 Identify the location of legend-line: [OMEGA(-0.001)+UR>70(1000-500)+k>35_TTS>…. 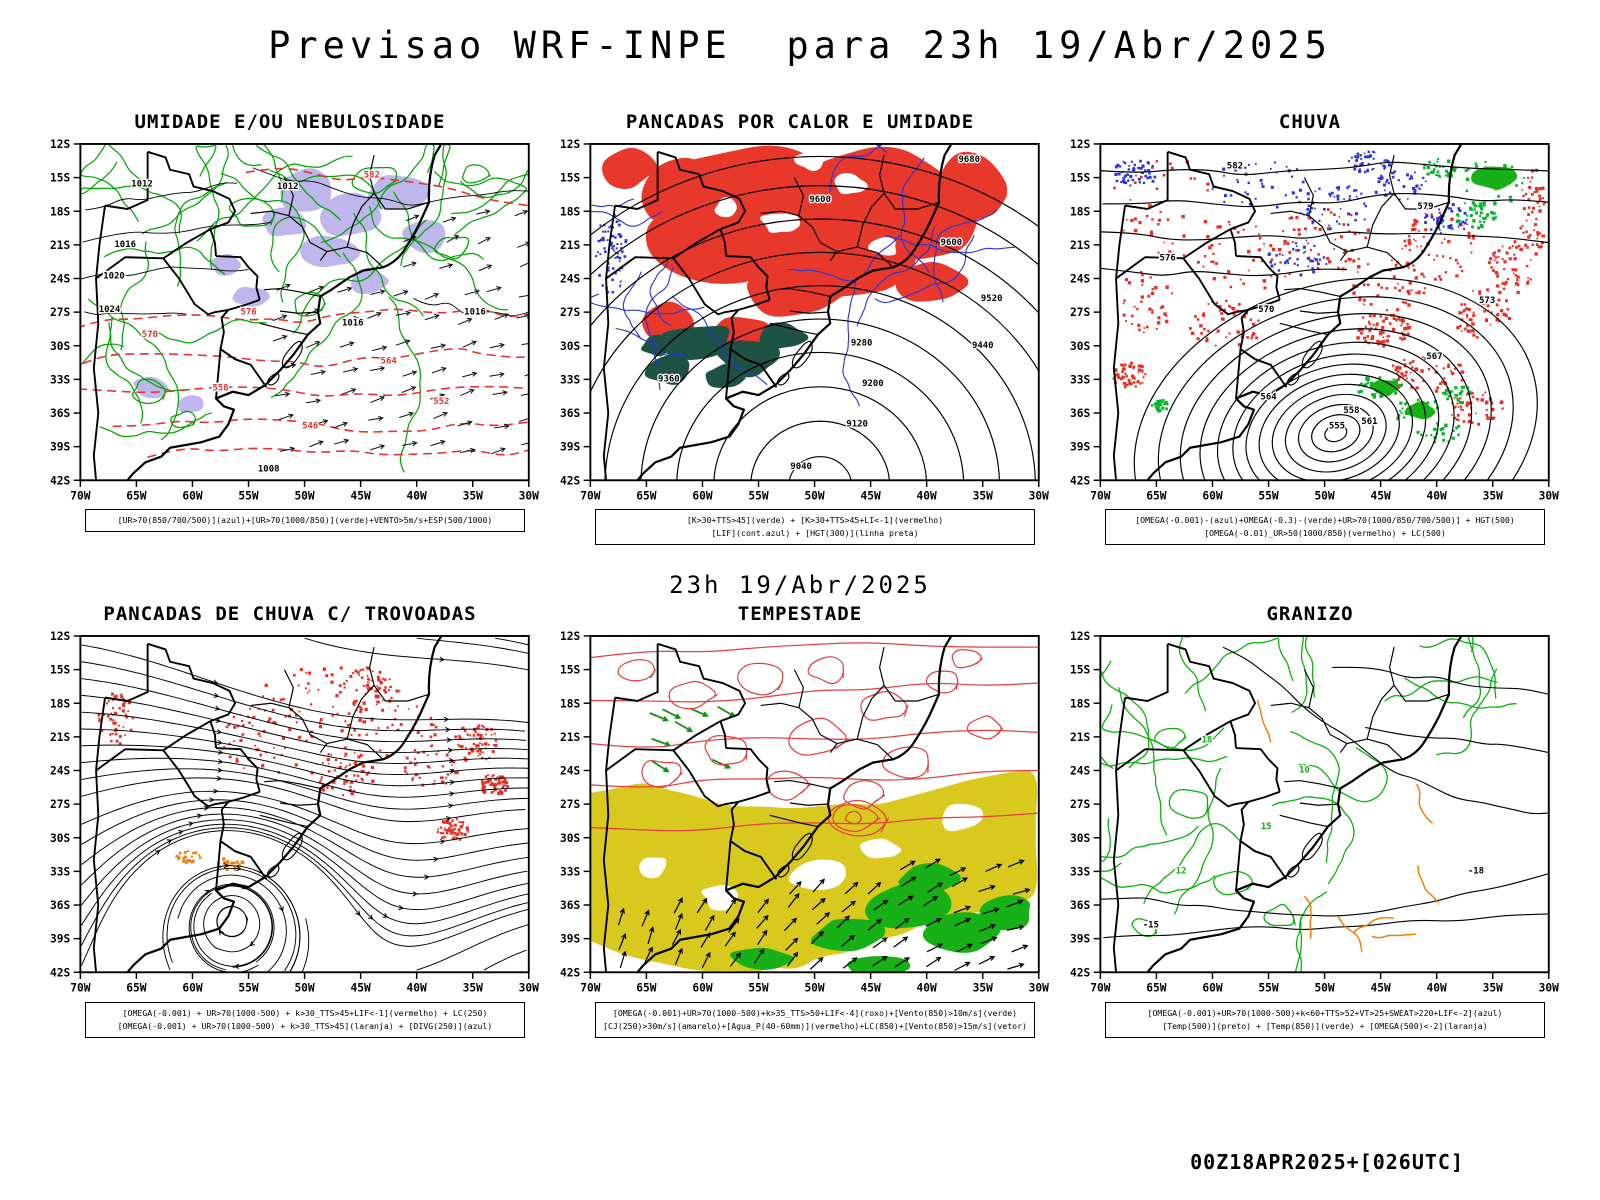
(815, 1012).